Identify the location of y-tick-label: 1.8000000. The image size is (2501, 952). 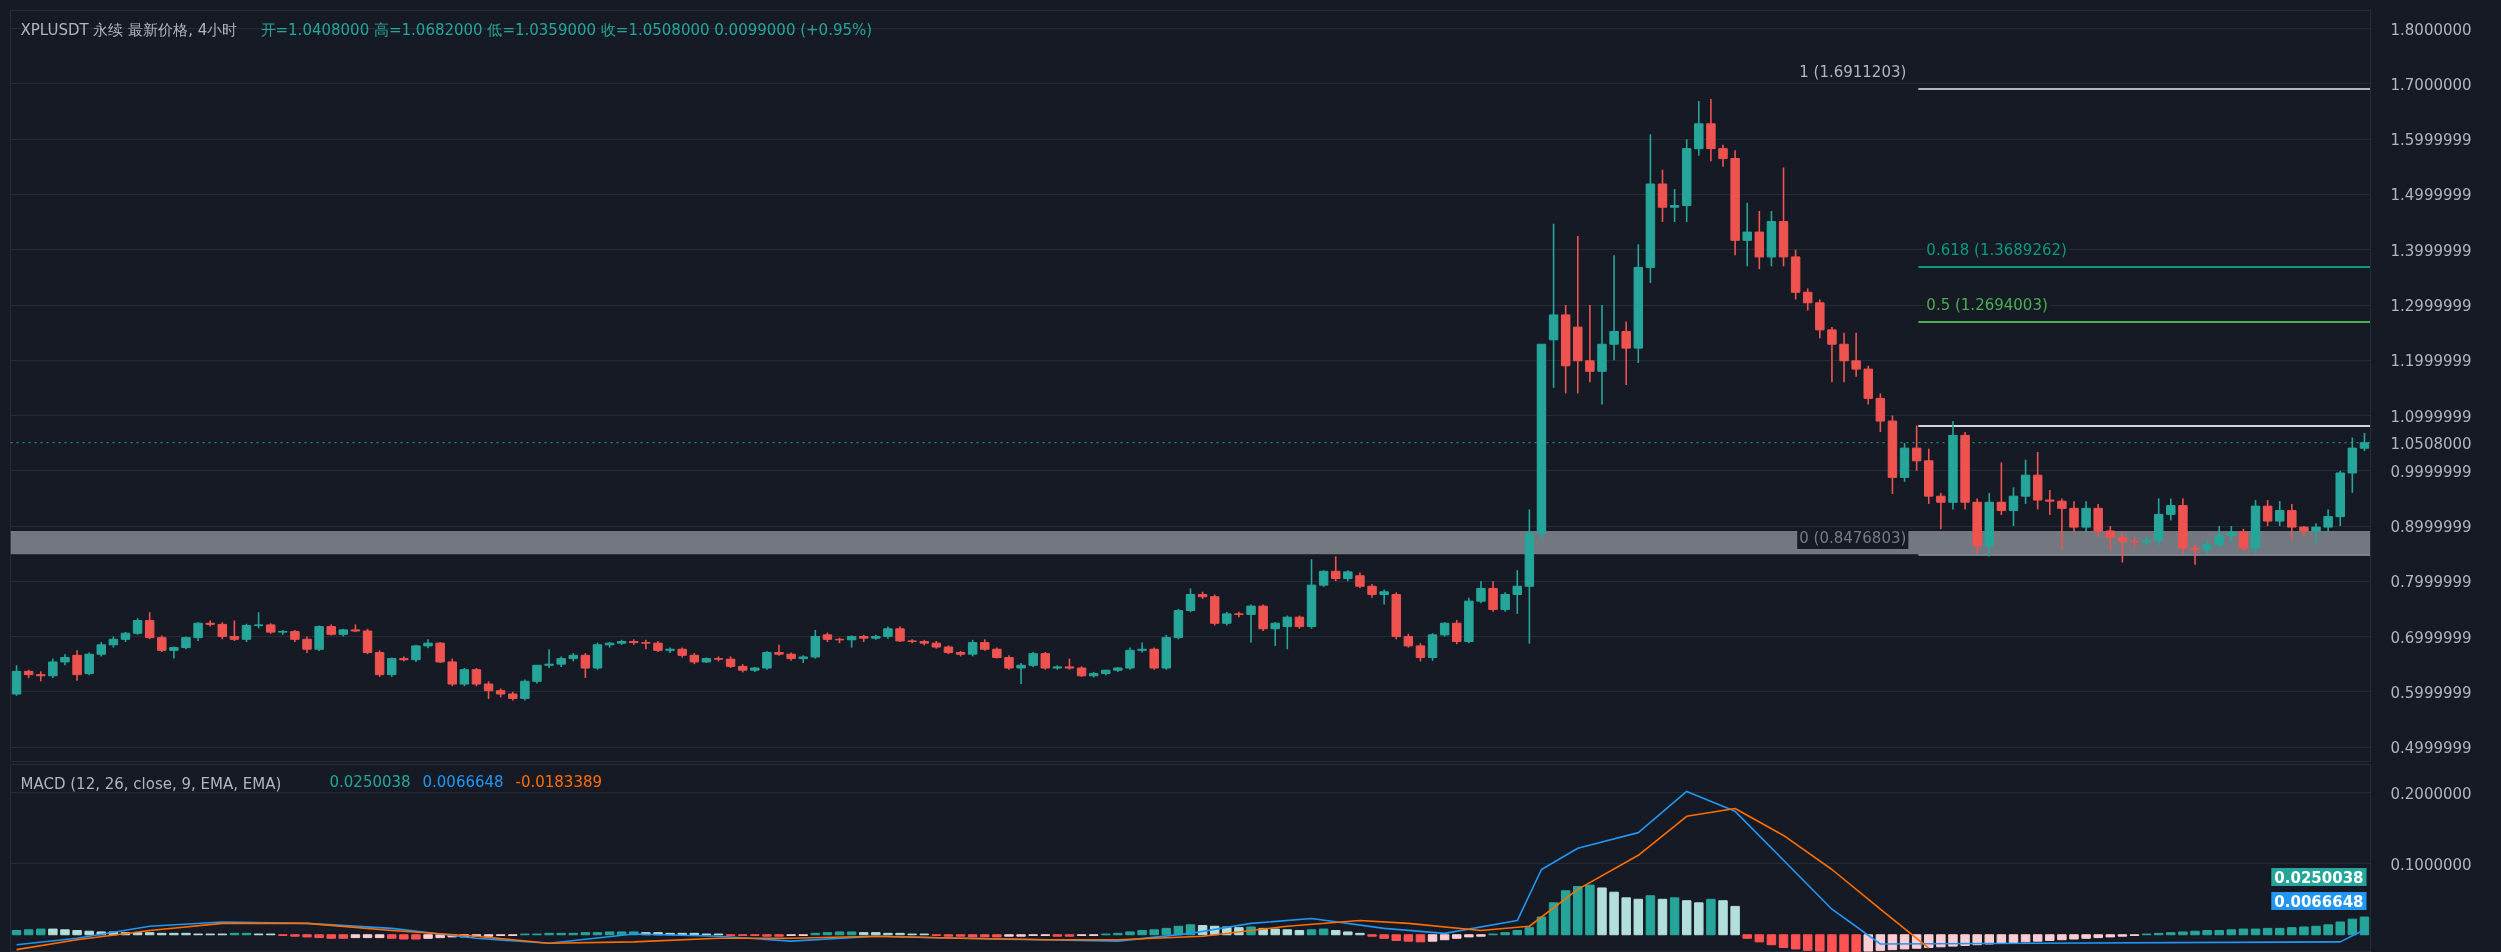
(2431, 29).